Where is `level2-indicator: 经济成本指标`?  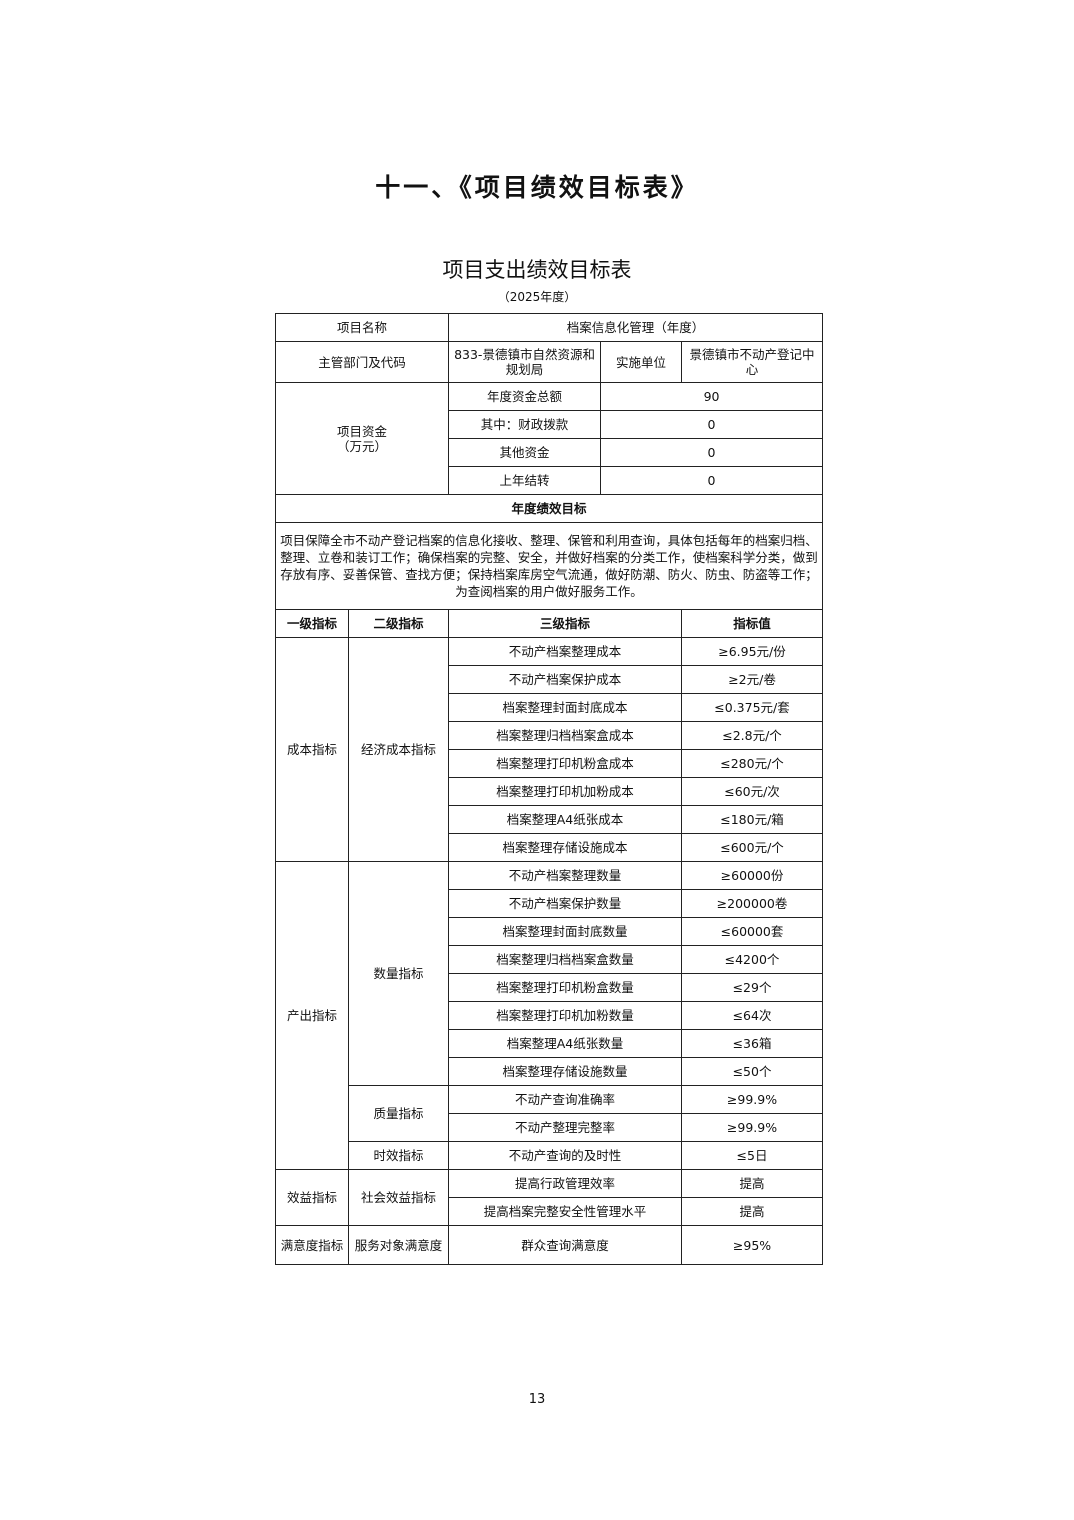
level2-indicator: 经济成本指标 is located at coordinates (398, 749).